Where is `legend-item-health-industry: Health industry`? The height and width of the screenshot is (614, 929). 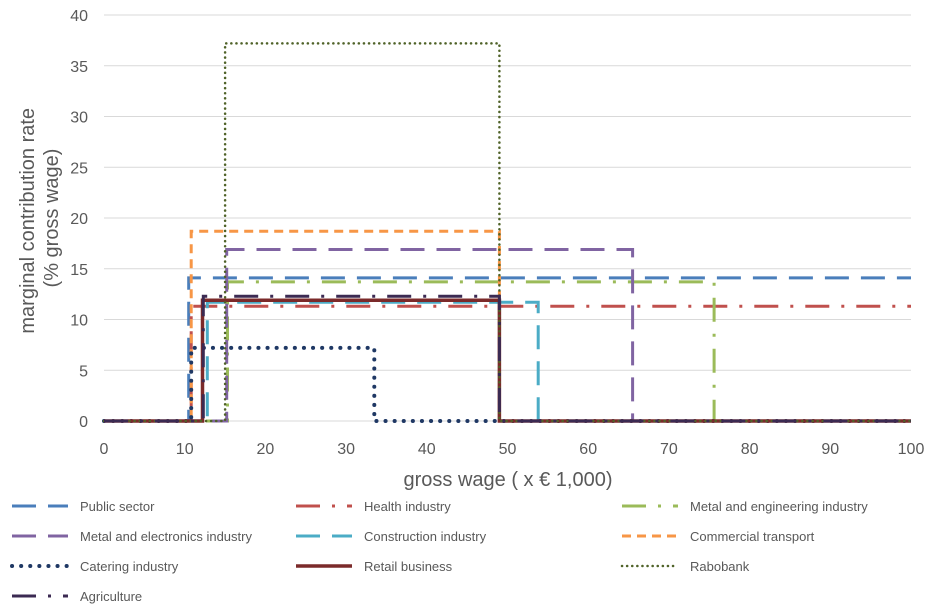
legend-item-health-industry: Health industry is located at coordinates (373, 506).